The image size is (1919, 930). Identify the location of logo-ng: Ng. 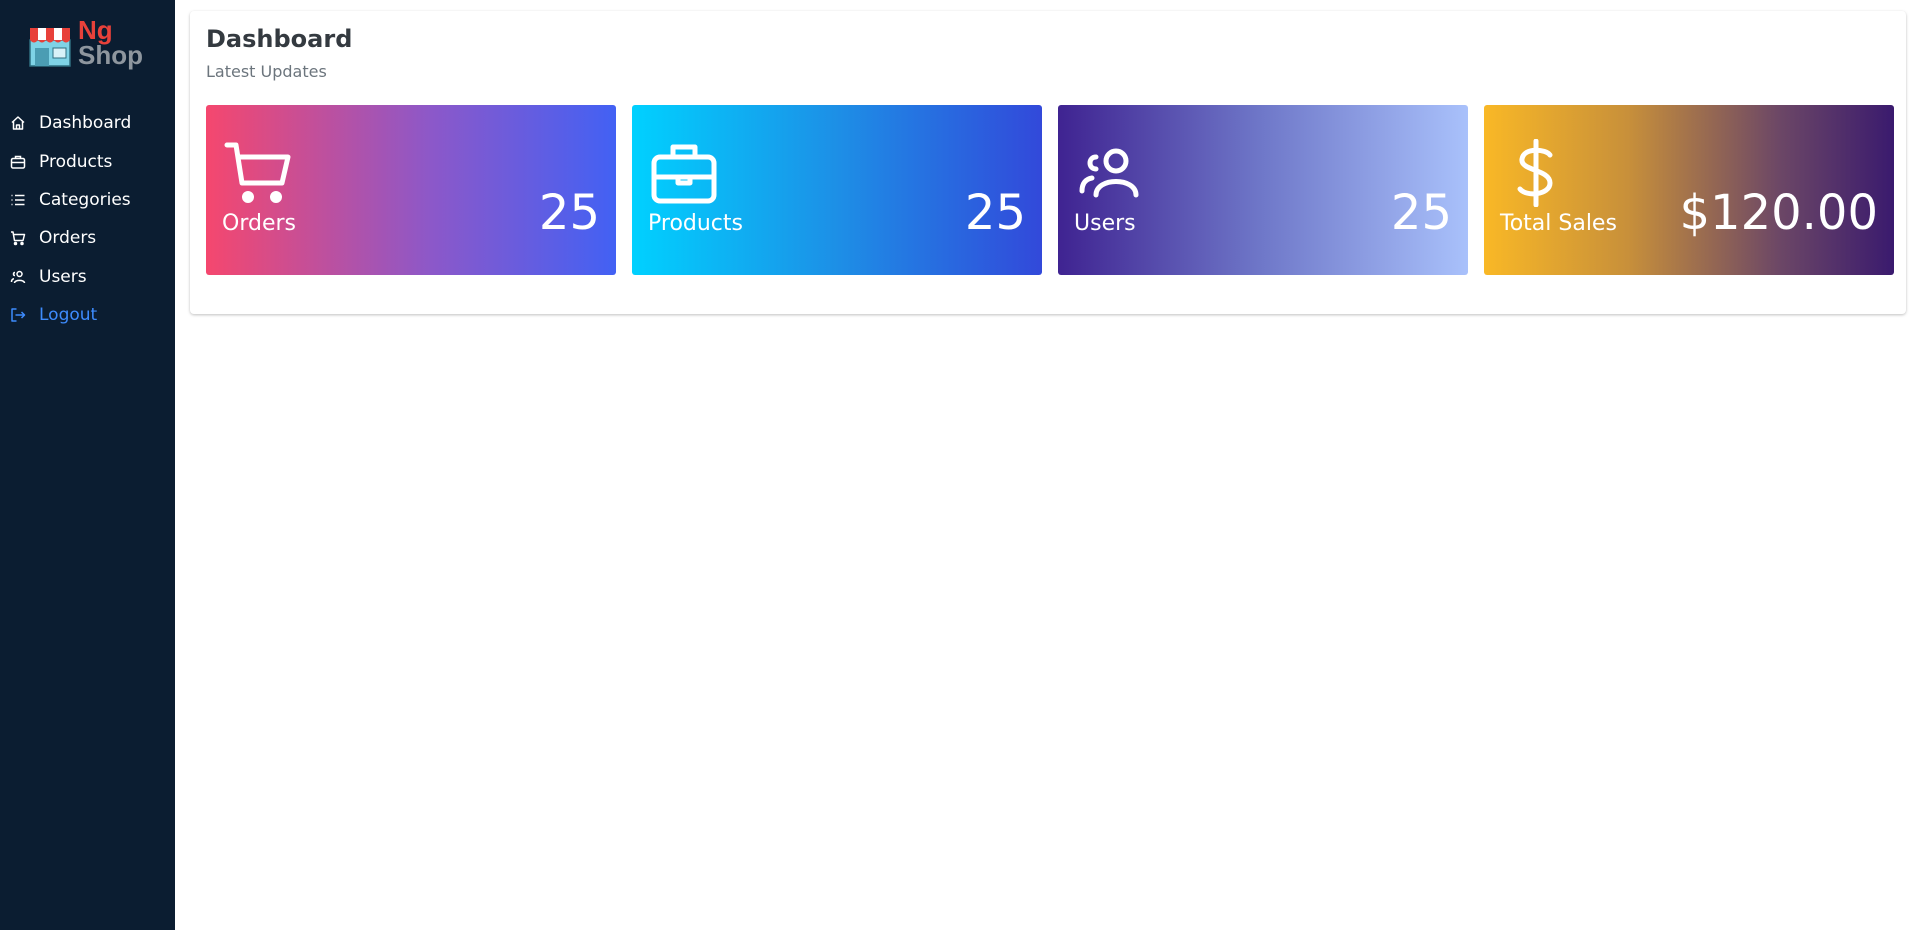
(95, 30).